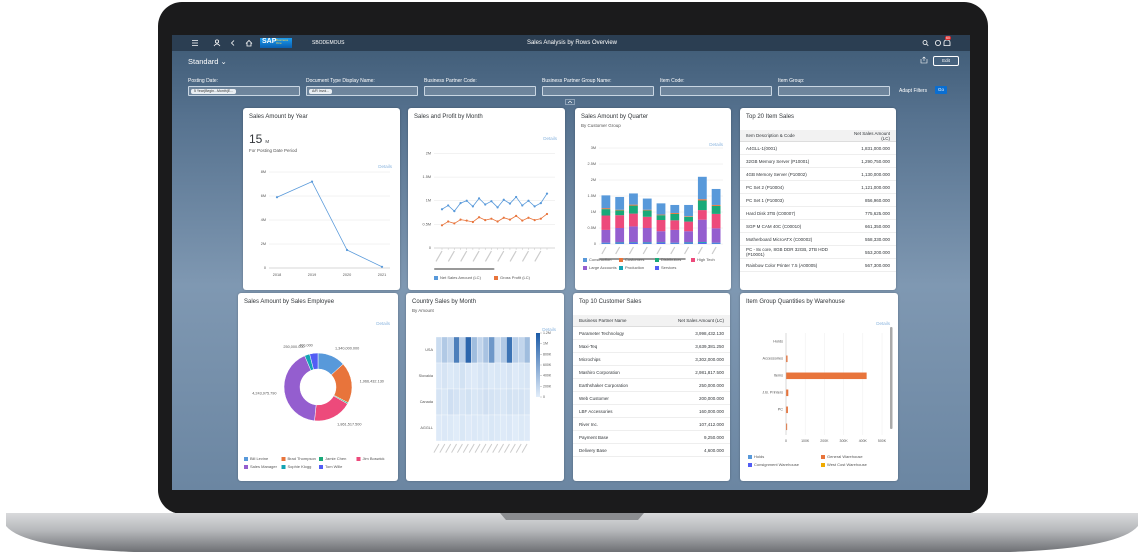 The height and width of the screenshot is (560, 1144). Describe the element at coordinates (818, 174) in the screenshot. I see `table-row: 4GB Memory Server (P10002) 1,130,000.000` at that location.